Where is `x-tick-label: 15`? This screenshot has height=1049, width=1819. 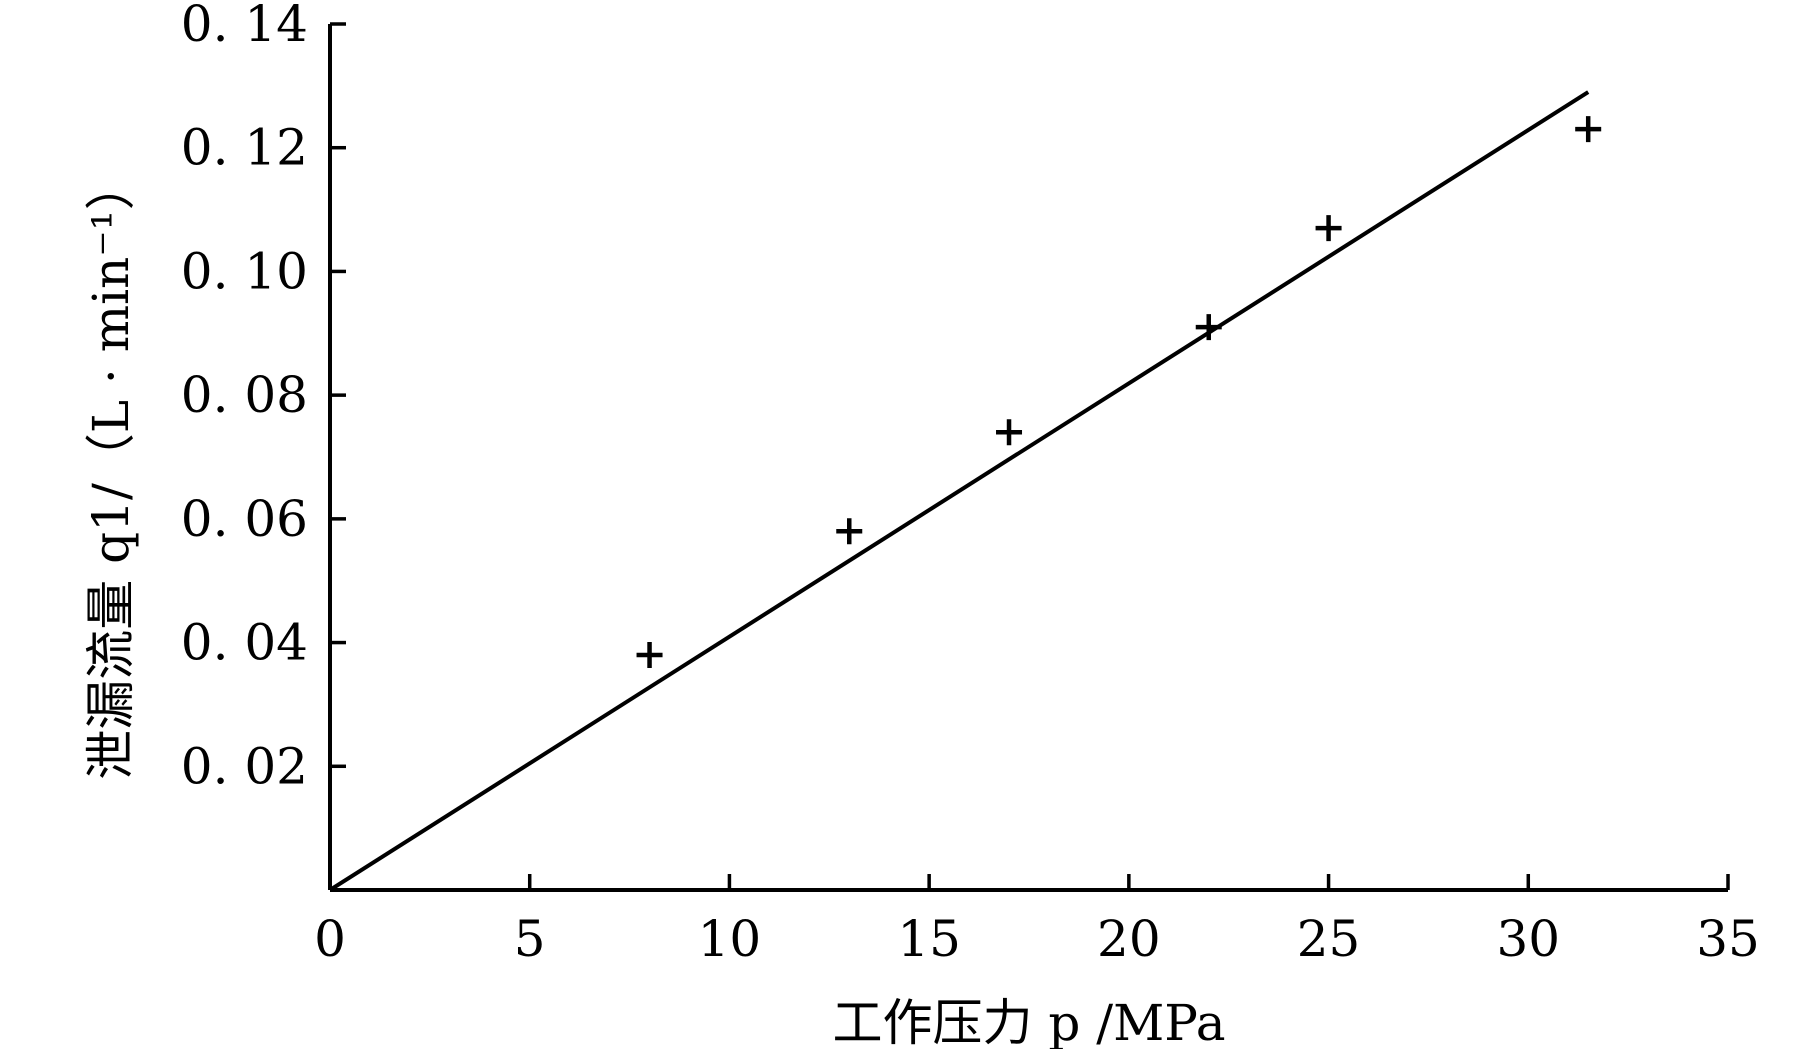
x-tick-label: 15 is located at coordinates (929, 939).